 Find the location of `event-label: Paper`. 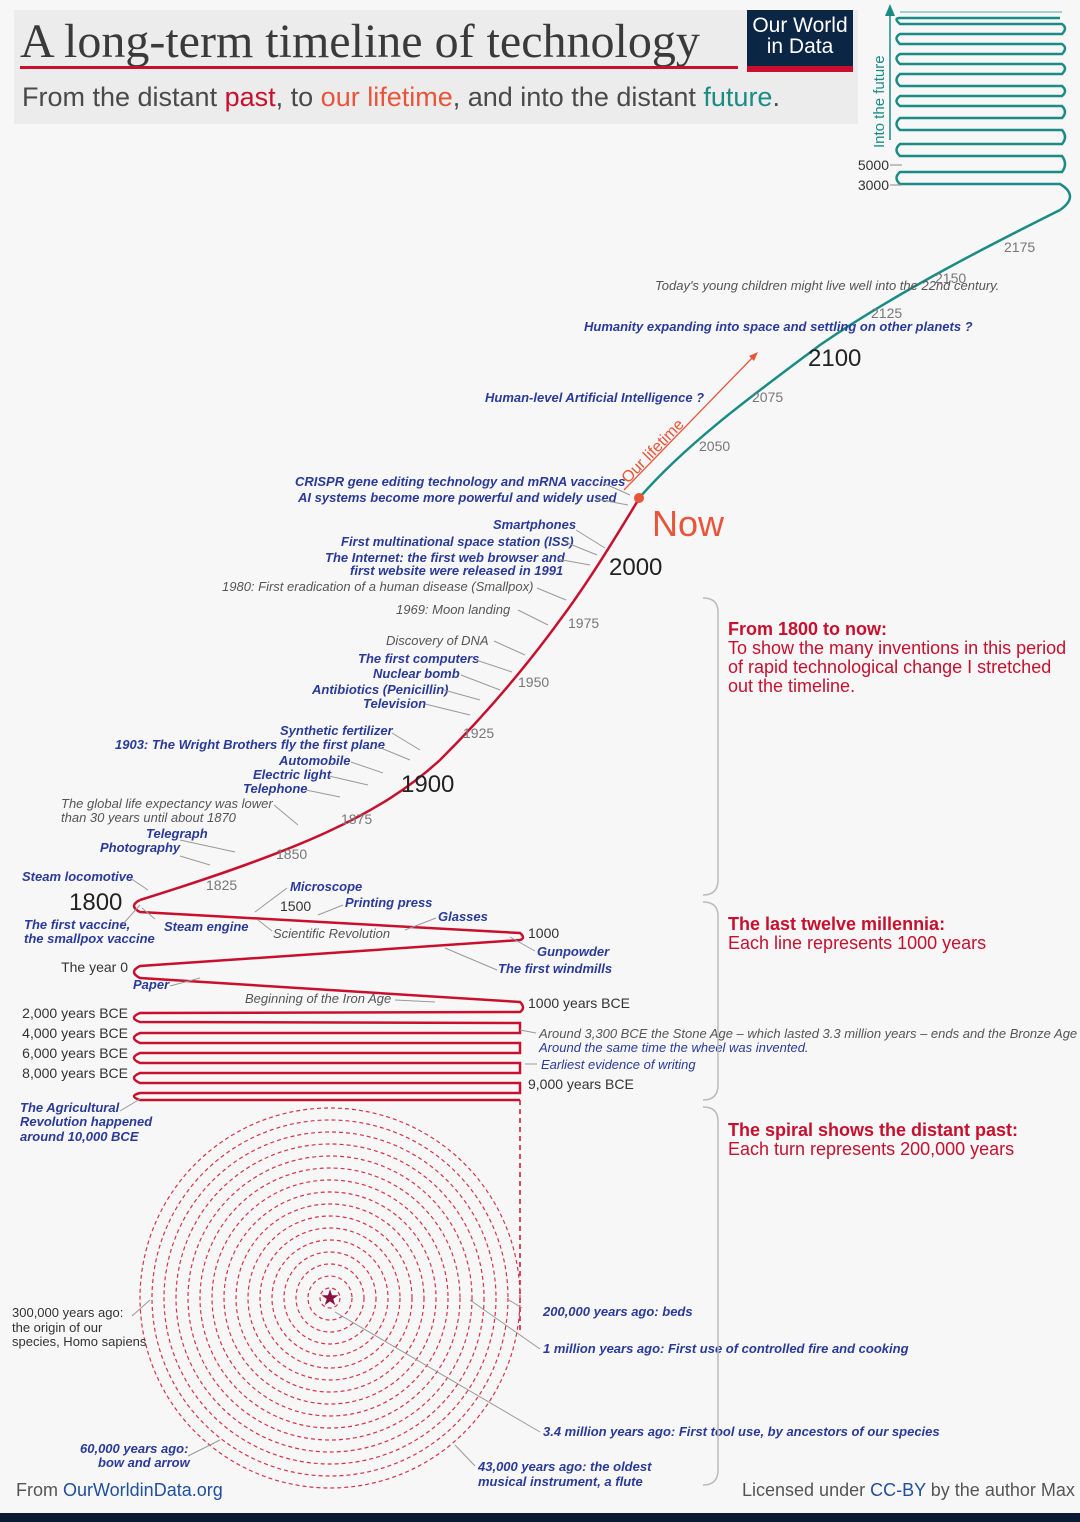

event-label: Paper is located at coordinates (151, 984).